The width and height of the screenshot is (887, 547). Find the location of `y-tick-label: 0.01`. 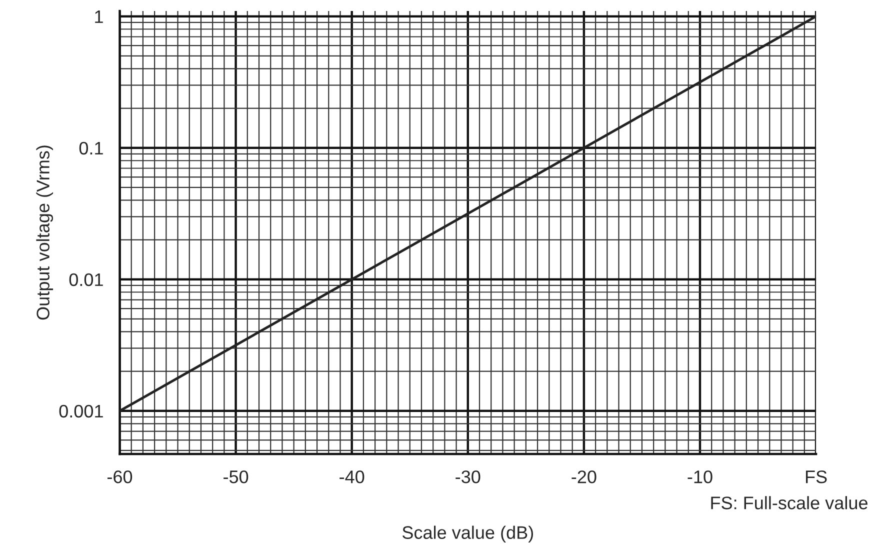

y-tick-label: 0.01 is located at coordinates (86, 279).